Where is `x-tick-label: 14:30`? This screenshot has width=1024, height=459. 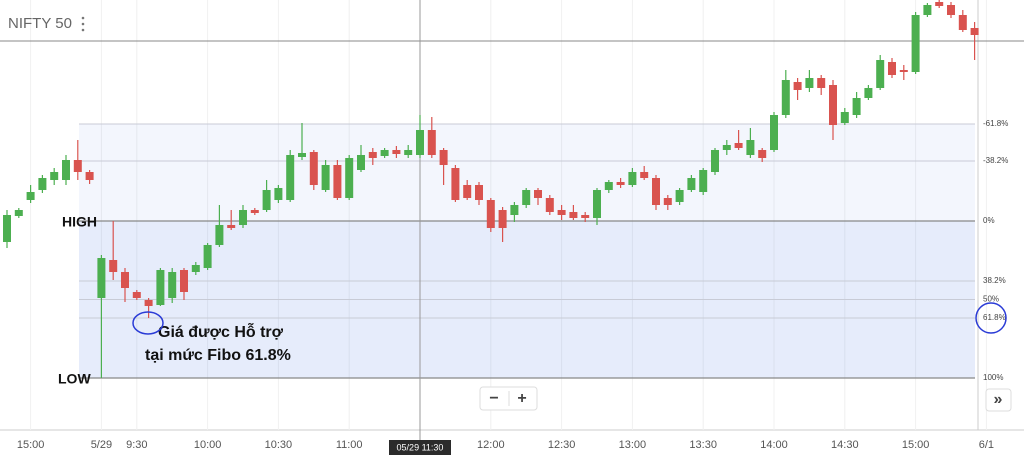
x-tick-label: 14:30 is located at coordinates (845, 445).